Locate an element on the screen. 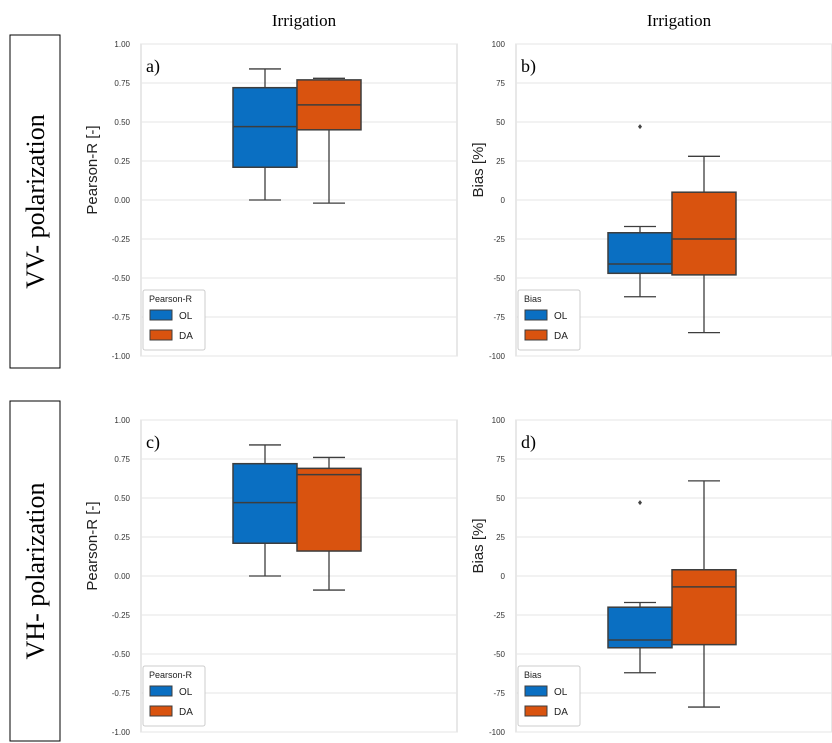 The width and height of the screenshot is (832, 743). panel-letter-label: c) is located at coordinates (153, 442).